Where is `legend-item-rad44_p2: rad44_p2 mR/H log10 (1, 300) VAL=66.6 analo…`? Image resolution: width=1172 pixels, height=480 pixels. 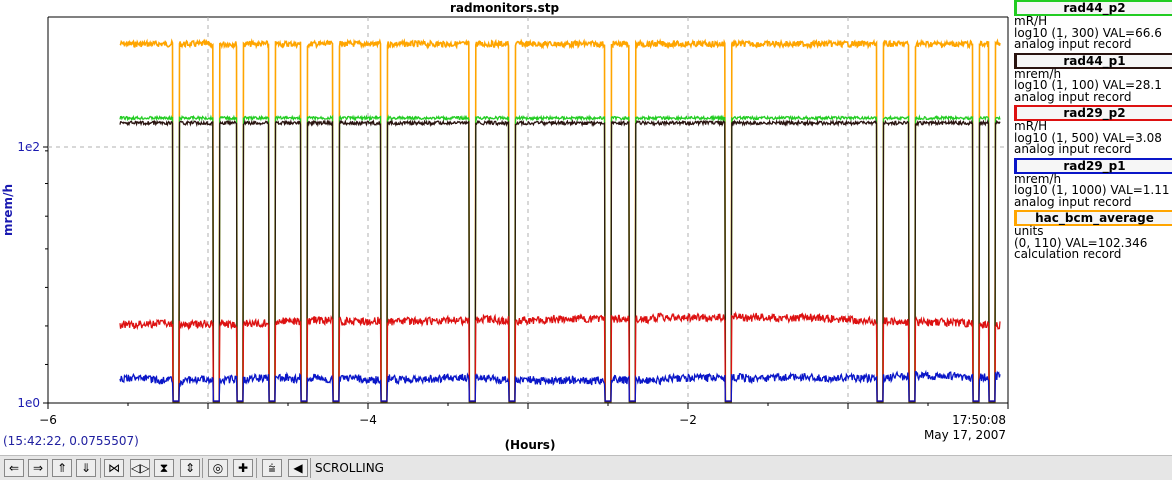
legend-item-rad44_p2: rad44_p2 mR/H log10 (1, 300) VAL=66.6 analo… is located at coordinates (1093, 25).